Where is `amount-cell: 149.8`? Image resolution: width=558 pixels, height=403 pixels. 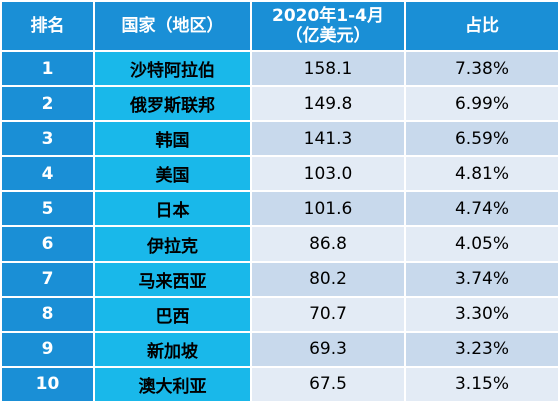 amount-cell: 149.8 is located at coordinates (328, 104).